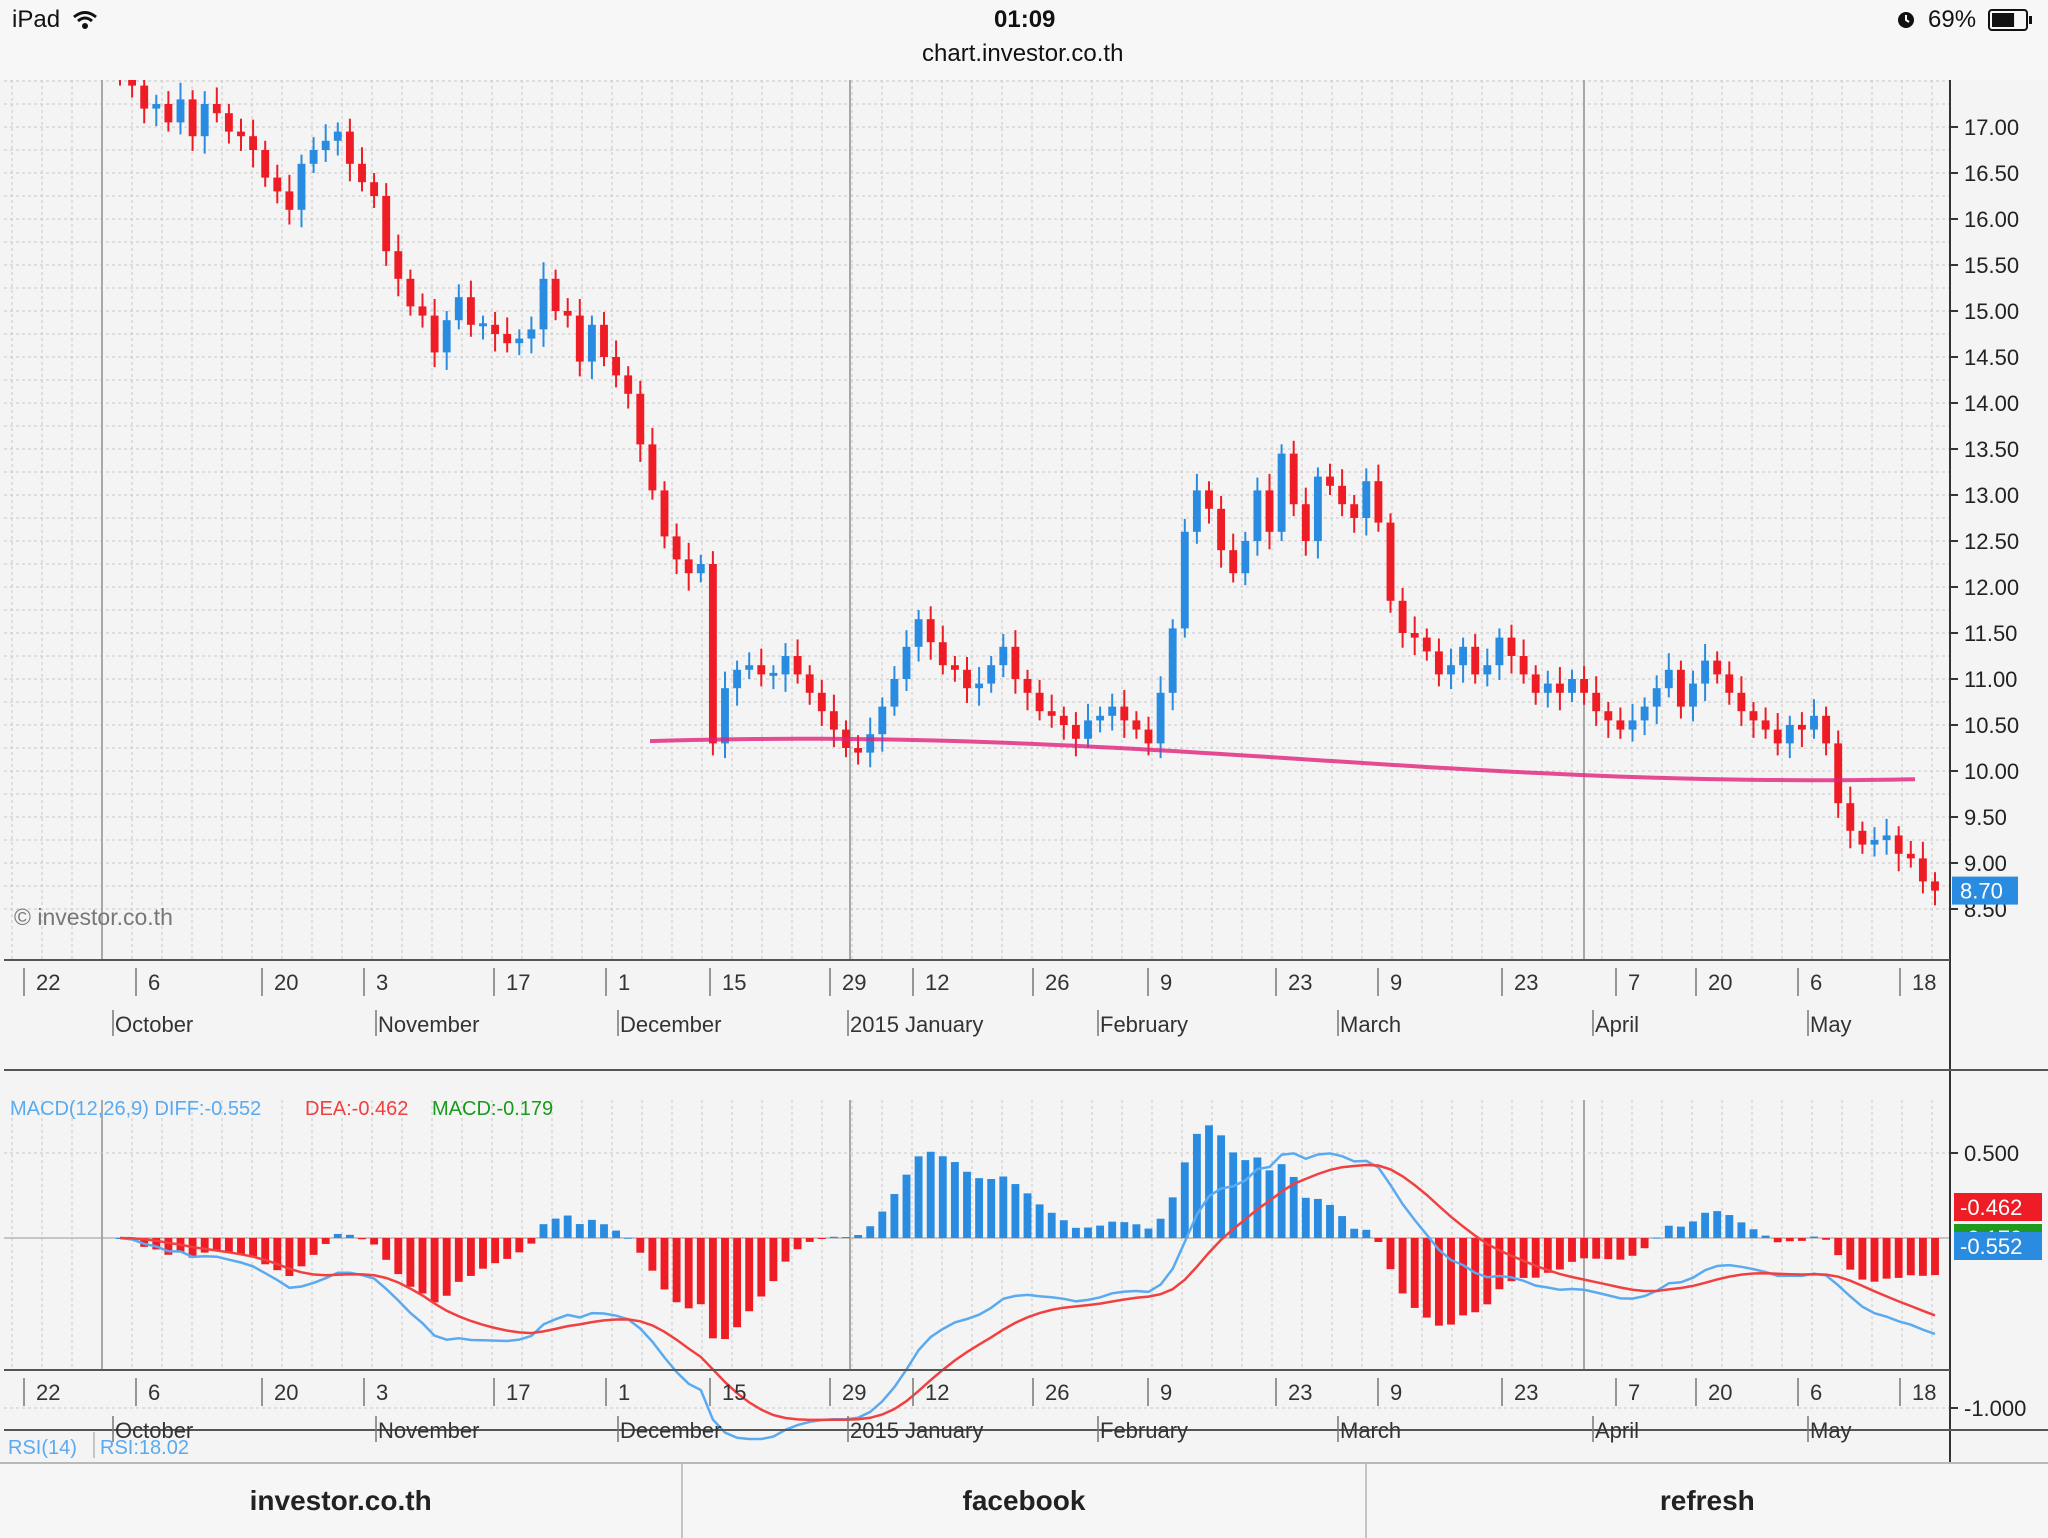 The width and height of the screenshot is (2048, 1538). I want to click on day-tick-label: 26, so click(1057, 1392).